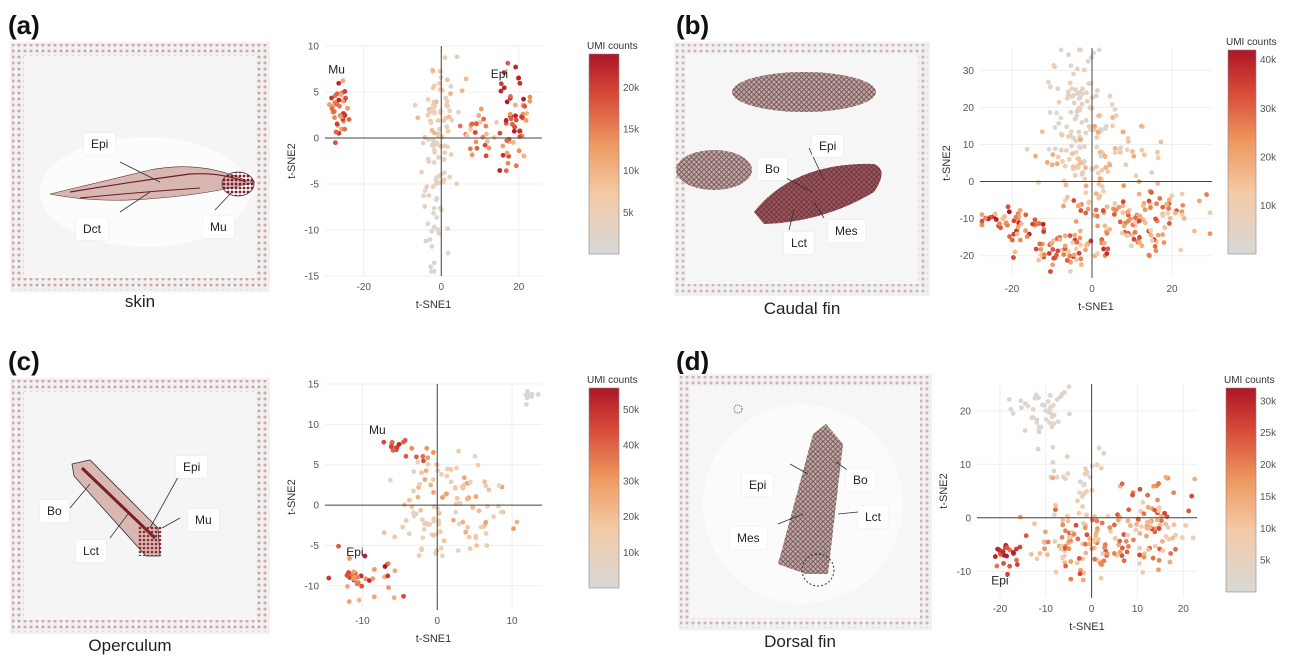 The width and height of the screenshot is (1290, 657). Describe the element at coordinates (873, 517) in the screenshot. I see `callout-lct-d: Lct` at that location.